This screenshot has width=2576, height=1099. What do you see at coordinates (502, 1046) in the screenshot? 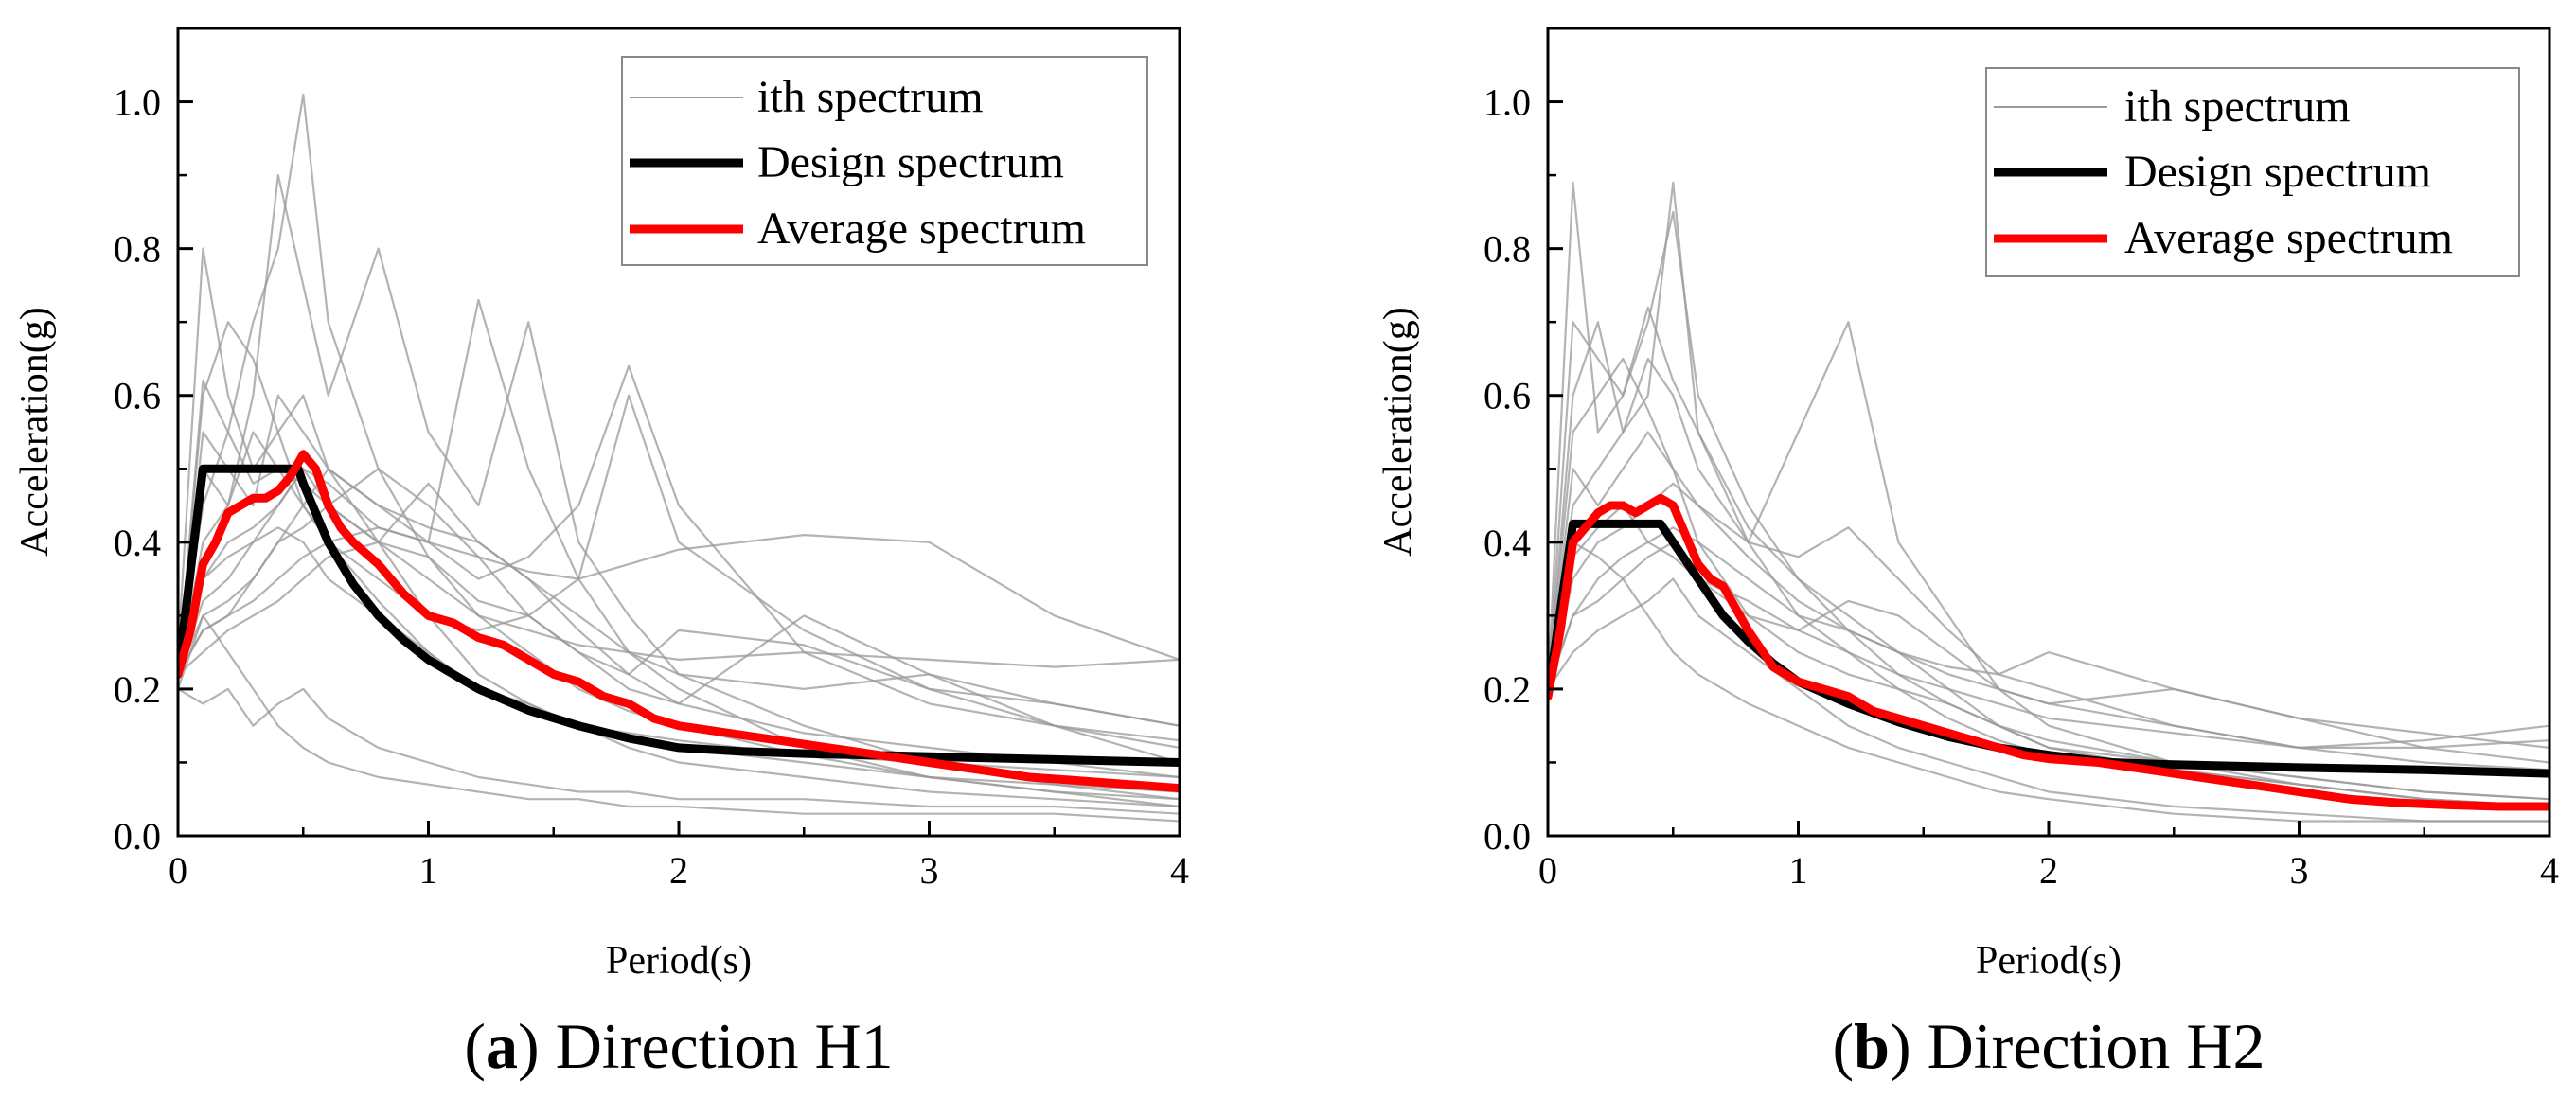
I see `panel-caption-letter: a` at bounding box center [502, 1046].